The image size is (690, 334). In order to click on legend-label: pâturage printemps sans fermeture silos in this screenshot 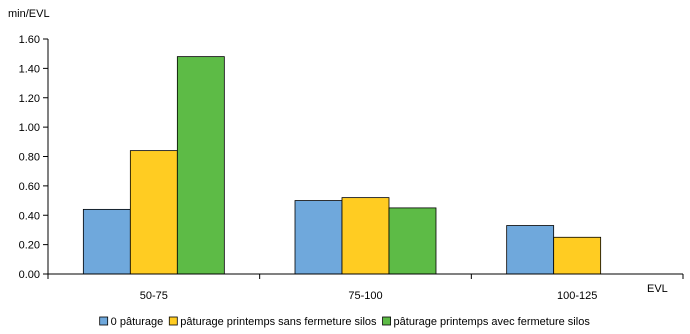, I will do `click(278, 322)`.